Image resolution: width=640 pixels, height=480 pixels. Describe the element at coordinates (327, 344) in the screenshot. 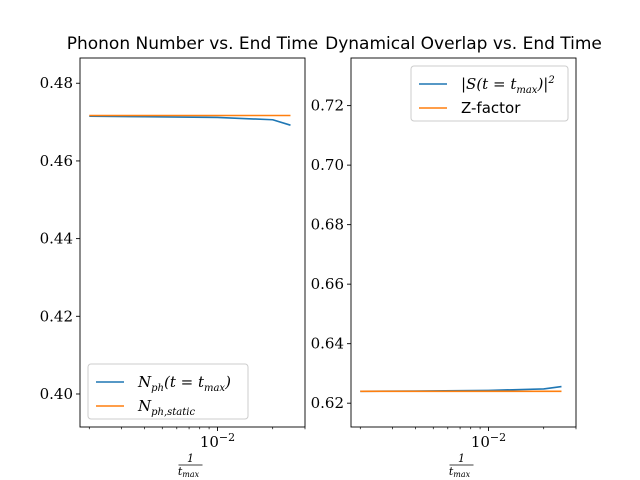

I see `y-tick-label: 0.64` at that location.